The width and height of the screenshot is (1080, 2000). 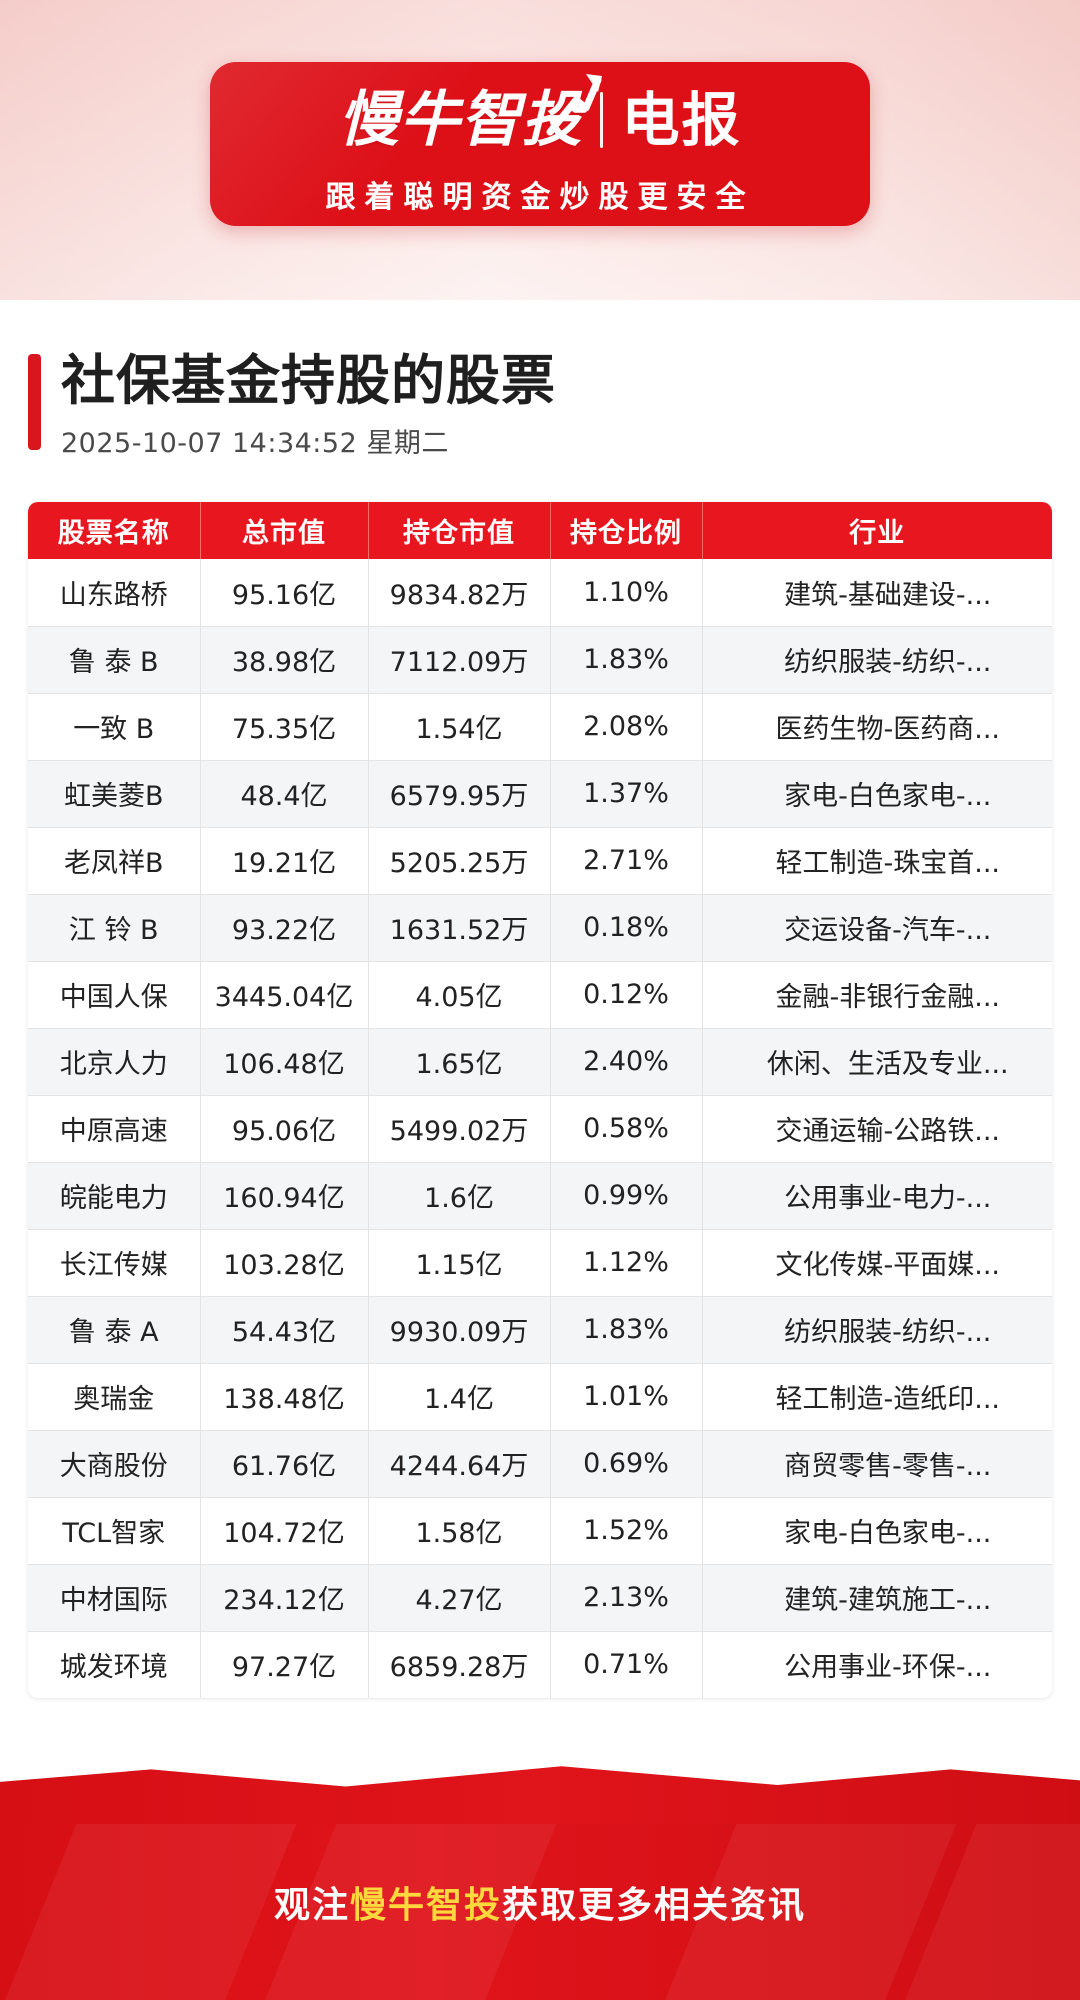 What do you see at coordinates (114, 928) in the screenshot?
I see `stock-name: 江 铃 B` at bounding box center [114, 928].